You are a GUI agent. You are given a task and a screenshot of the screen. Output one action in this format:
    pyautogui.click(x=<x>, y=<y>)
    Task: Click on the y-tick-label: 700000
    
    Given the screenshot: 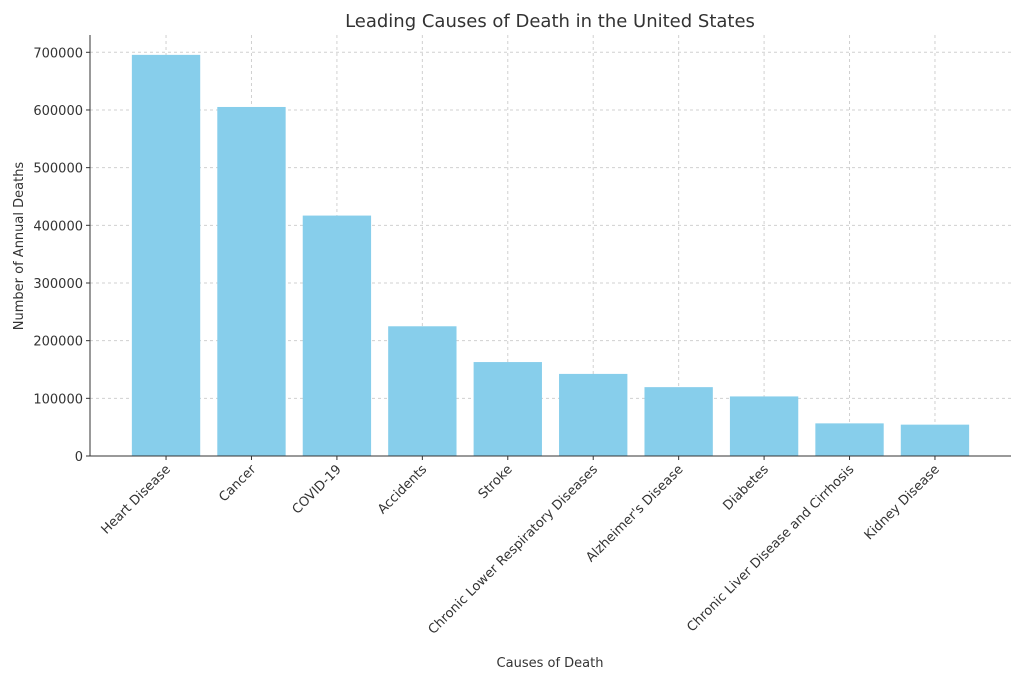 What is the action you would take?
    pyautogui.click(x=58, y=53)
    